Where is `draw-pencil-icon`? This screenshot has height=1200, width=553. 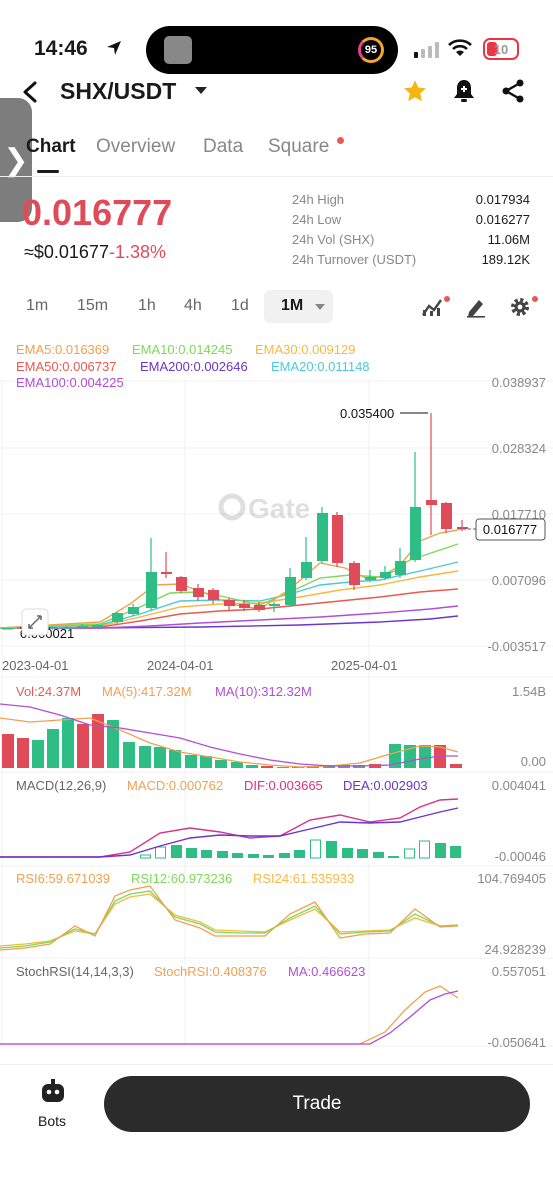 draw-pencil-icon is located at coordinates (476, 307).